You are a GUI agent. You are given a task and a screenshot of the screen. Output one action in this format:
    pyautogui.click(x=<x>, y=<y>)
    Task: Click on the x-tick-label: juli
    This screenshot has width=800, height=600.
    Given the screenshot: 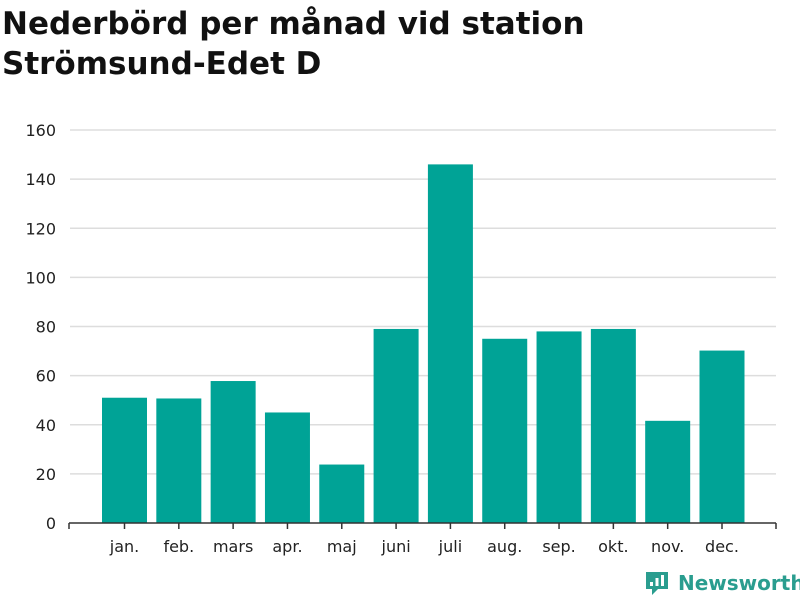 What is the action you would take?
    pyautogui.click(x=450, y=546)
    